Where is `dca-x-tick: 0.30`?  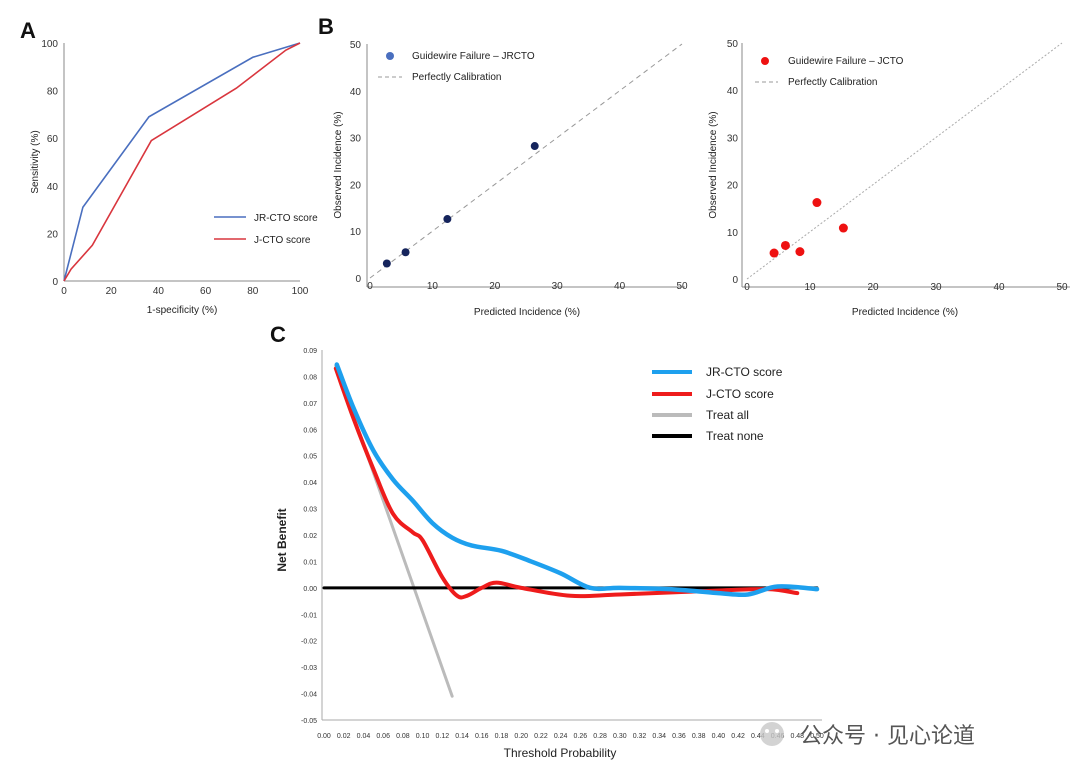 dca-x-tick: 0.30 is located at coordinates (620, 736).